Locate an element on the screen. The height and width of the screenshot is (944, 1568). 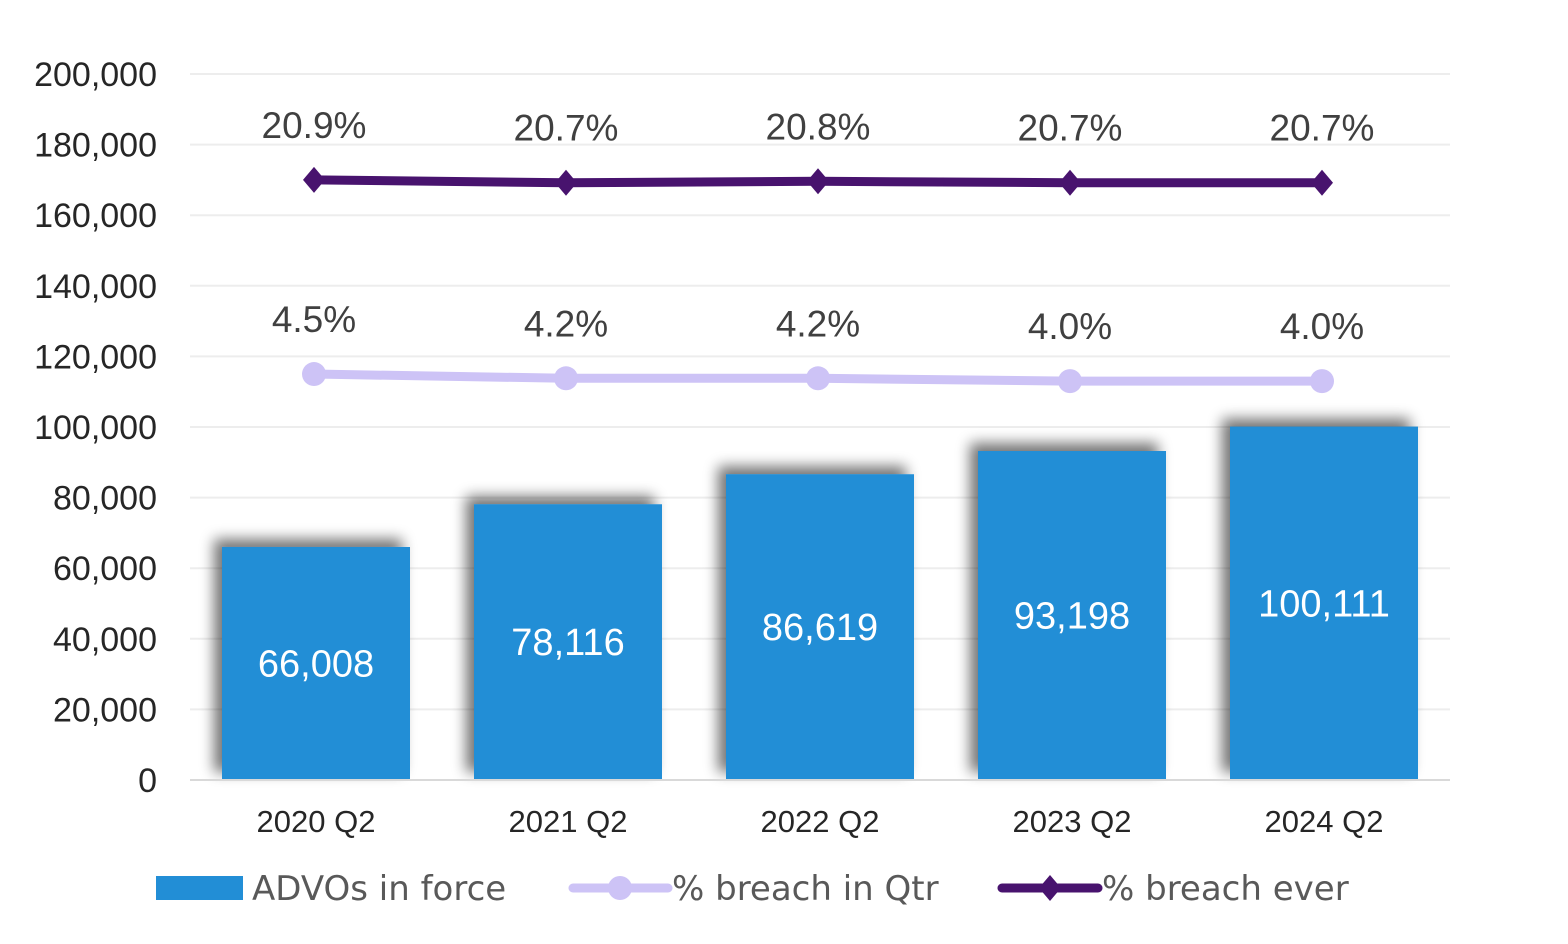
legend-label-breach-ever: % breach ever is located at coordinates (1225, 889).